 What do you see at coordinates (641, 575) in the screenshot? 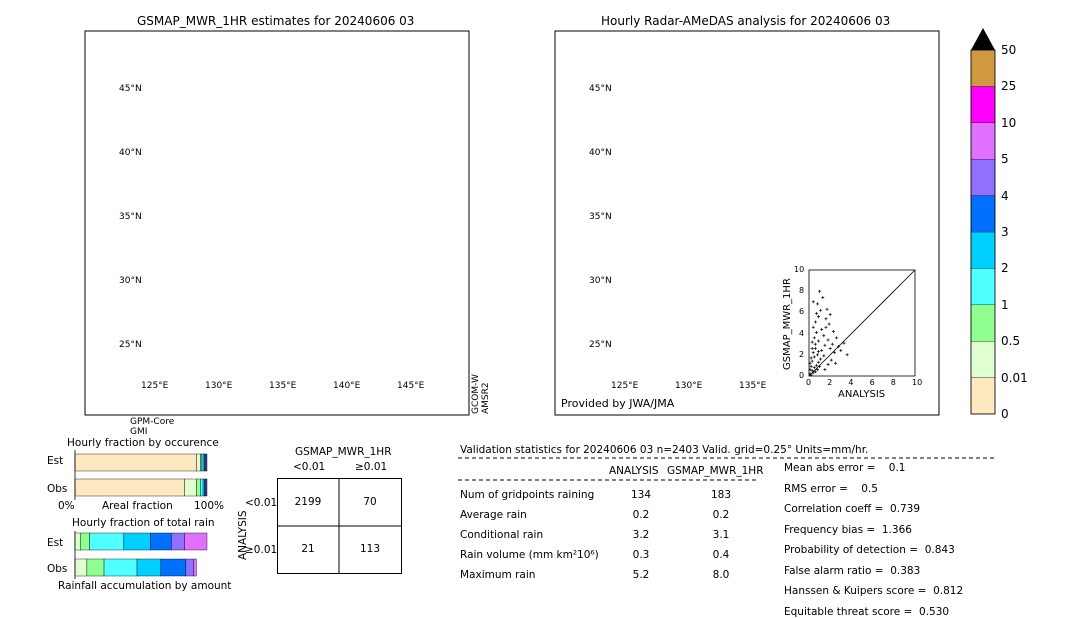
I see `validation-row-analysis: 5.2` at bounding box center [641, 575].